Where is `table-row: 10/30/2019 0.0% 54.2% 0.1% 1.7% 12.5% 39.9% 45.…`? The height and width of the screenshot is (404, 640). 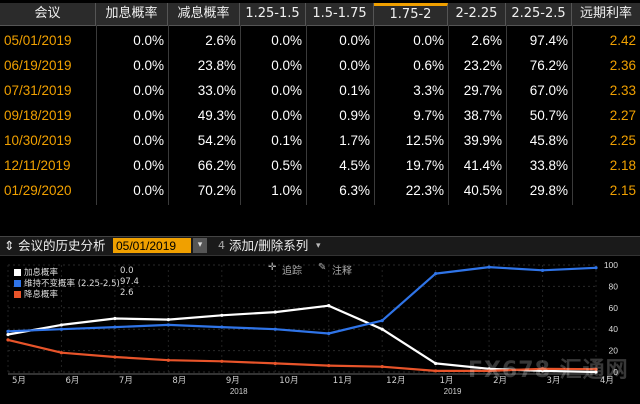
table-row: 10/30/2019 0.0% 54.2% 0.1% 1.7% 12.5% 39.9% 45.… is located at coordinates (320, 141).